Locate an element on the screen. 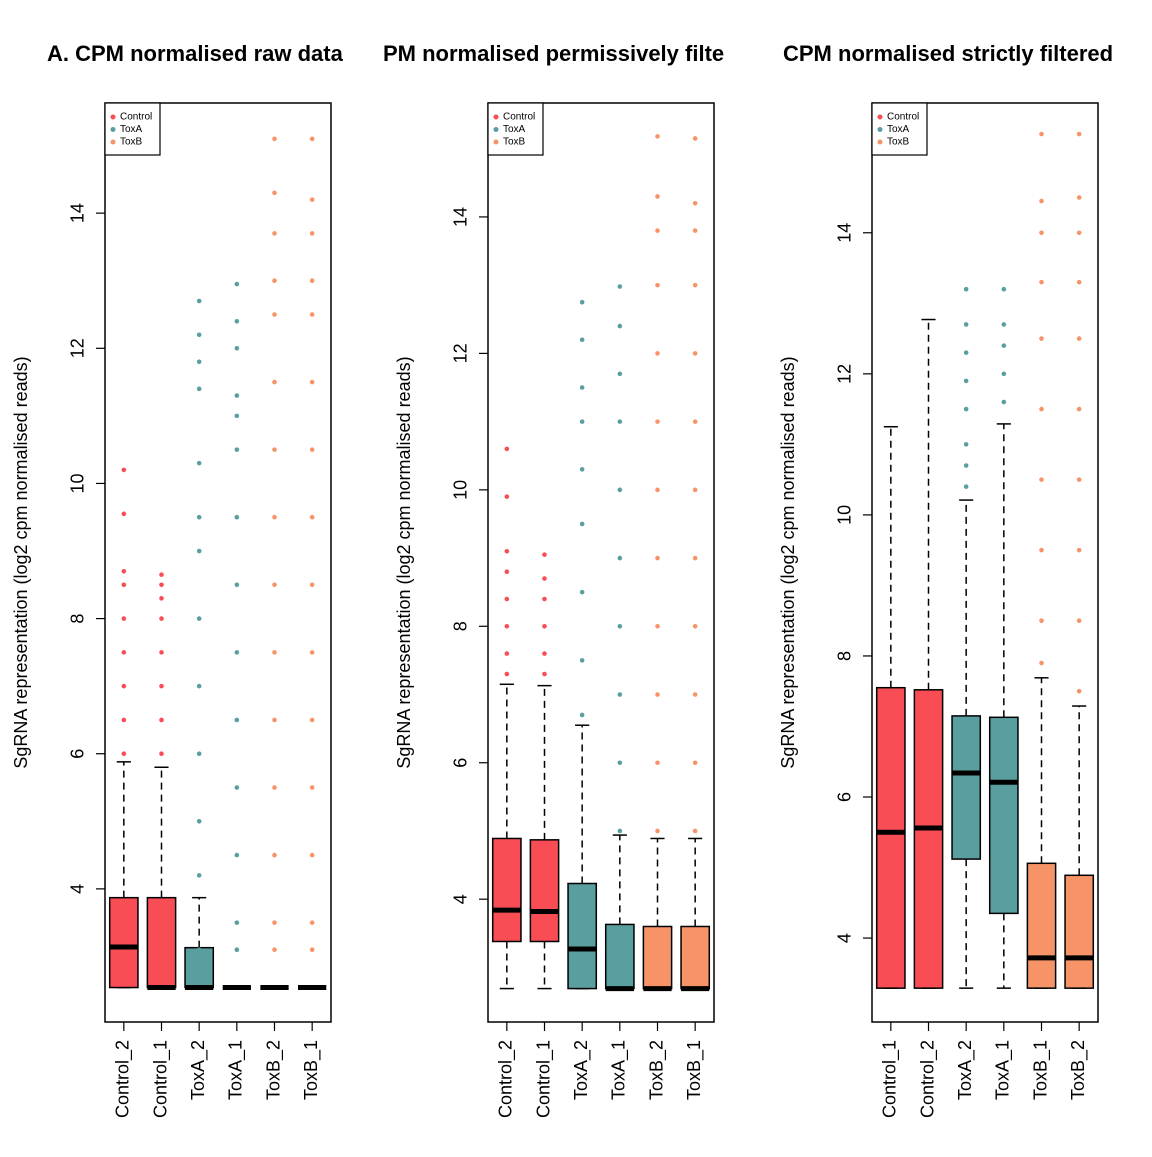 The image size is (1152, 1157). legend-label: Control is located at coordinates (136, 117).